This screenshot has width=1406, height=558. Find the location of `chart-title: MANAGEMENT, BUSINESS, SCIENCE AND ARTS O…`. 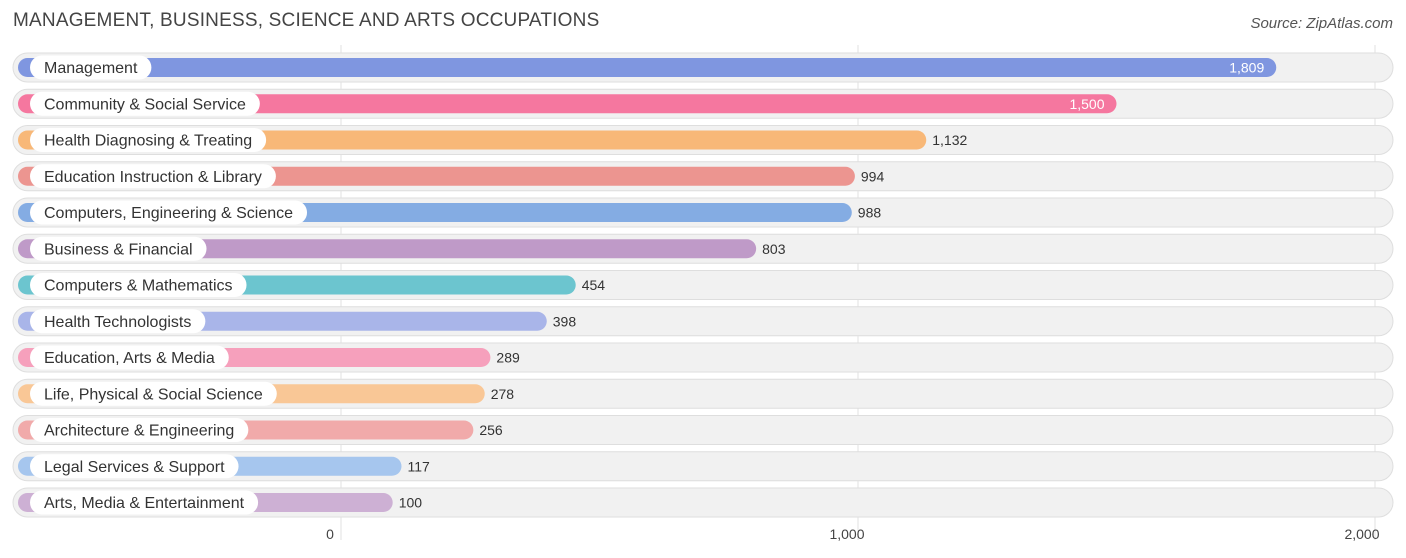

chart-title: MANAGEMENT, BUSINESS, SCIENCE AND ARTS O… is located at coordinates (306, 20).